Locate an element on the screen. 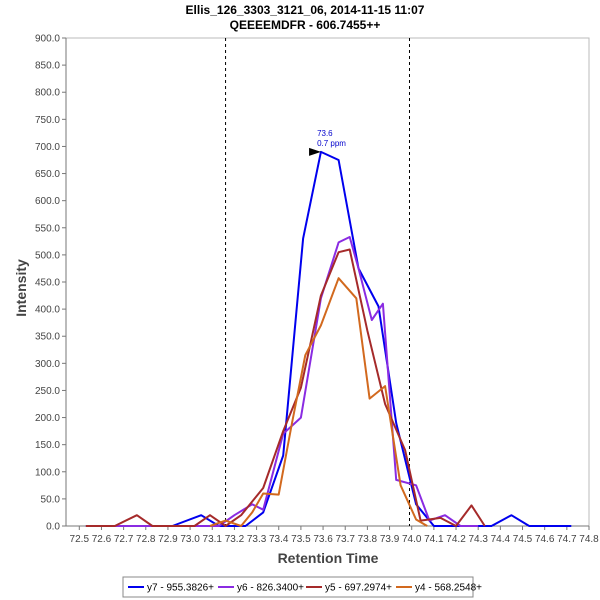  y-axis-label: Intensity is located at coordinates (21, 288).